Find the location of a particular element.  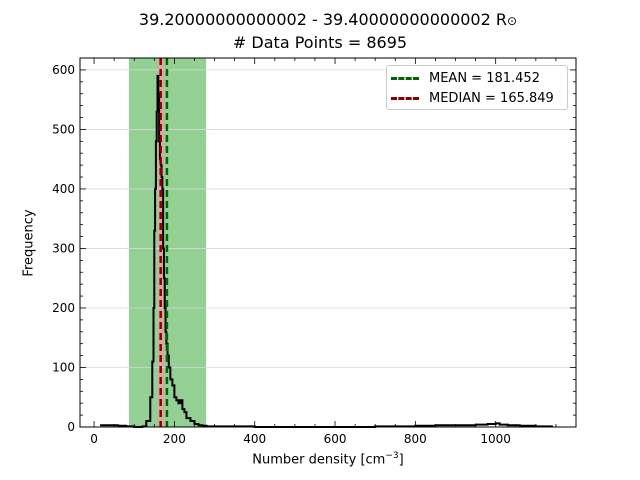

x-tick-label: 600 is located at coordinates (335, 439).